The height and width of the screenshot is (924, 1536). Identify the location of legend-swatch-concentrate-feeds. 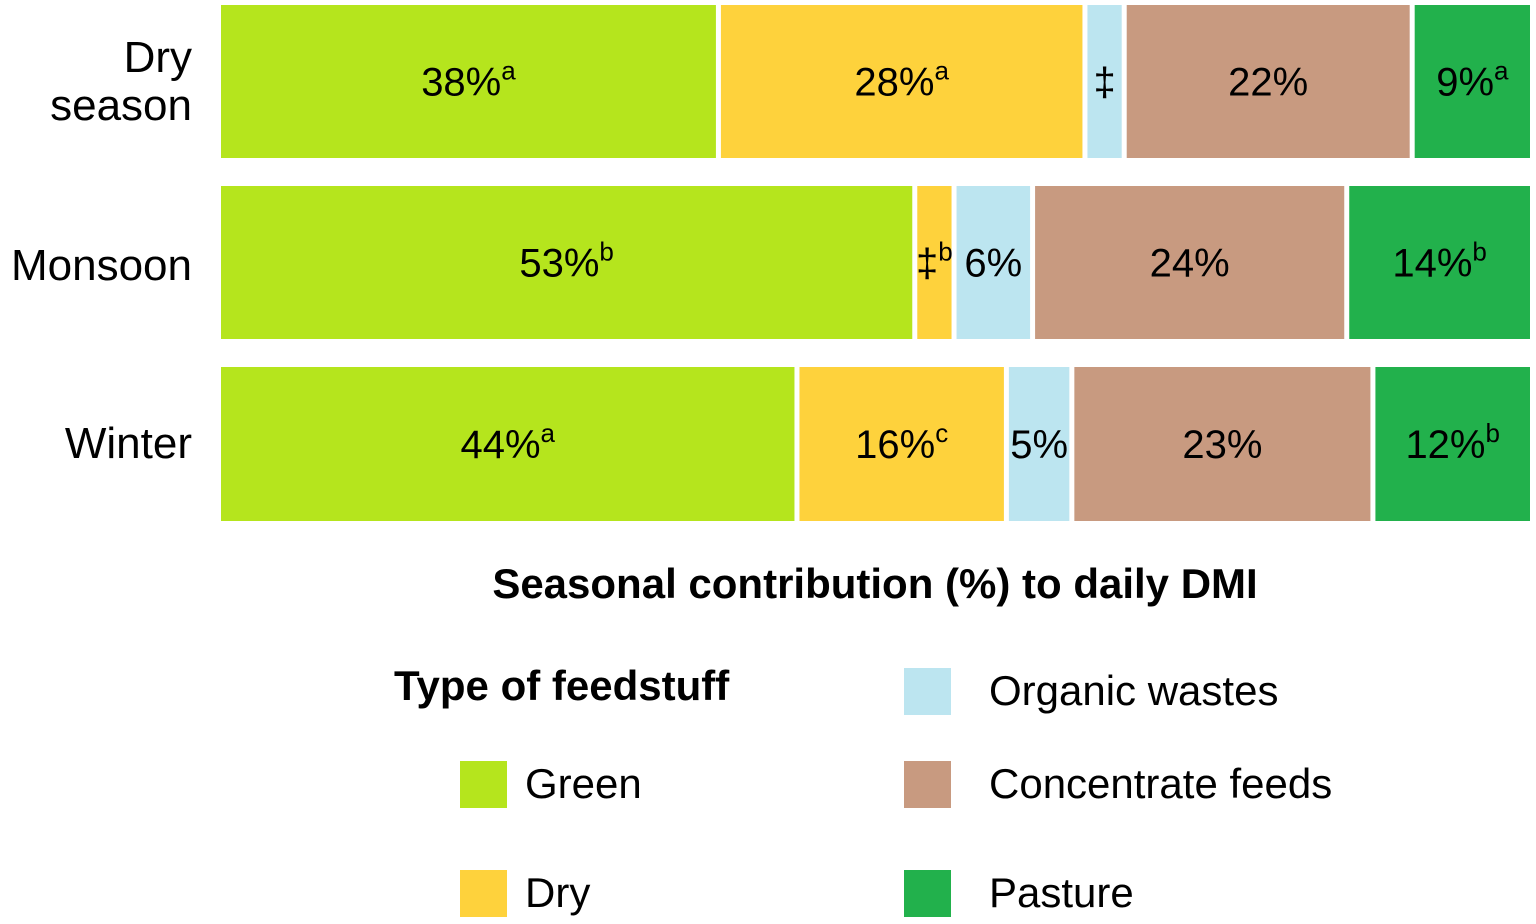
(927, 784).